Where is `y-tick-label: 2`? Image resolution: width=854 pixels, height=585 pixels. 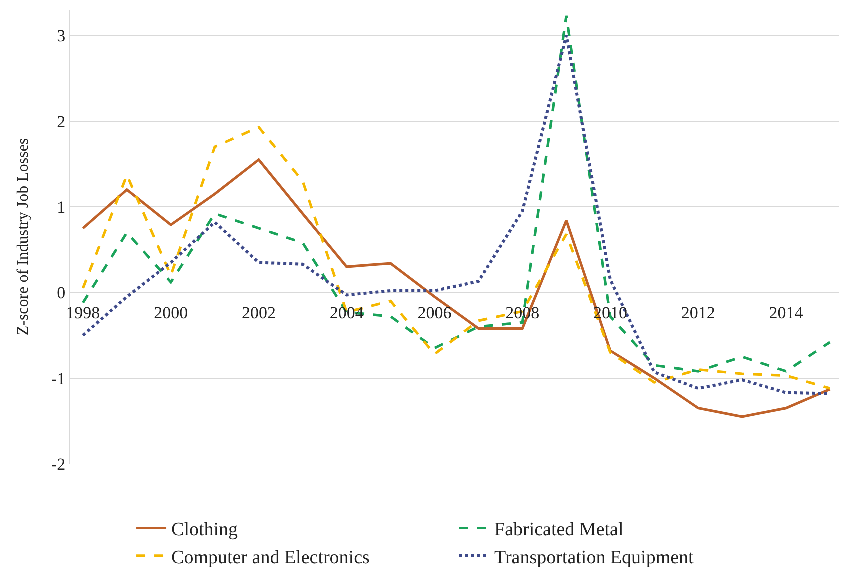
y-tick-label: 2 is located at coordinates (61, 122).